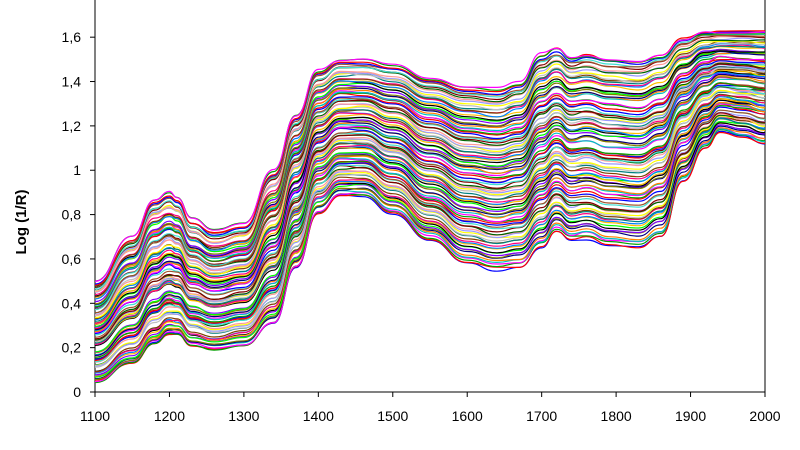  I want to click on y-tick-label: 0,4, so click(72, 303).